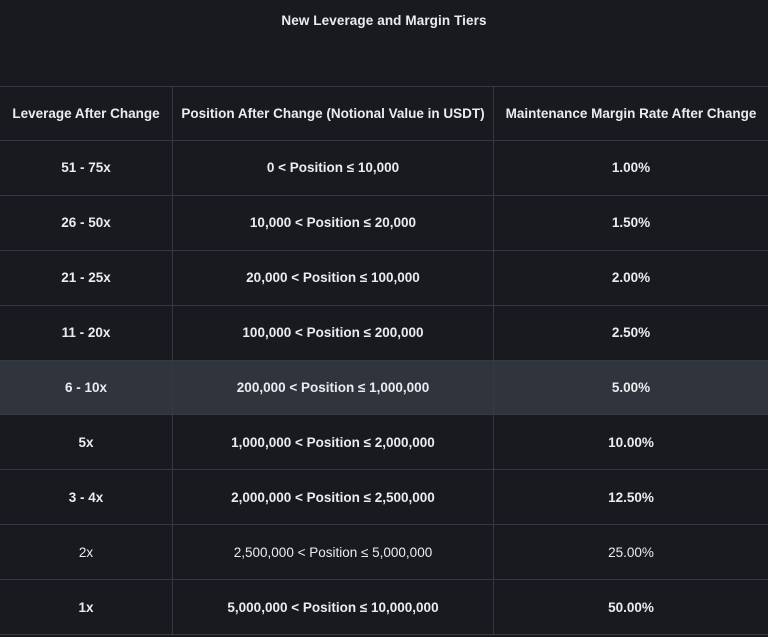  Describe the element at coordinates (86, 168) in the screenshot. I see `leverage-cell: 51 - 75x` at that location.